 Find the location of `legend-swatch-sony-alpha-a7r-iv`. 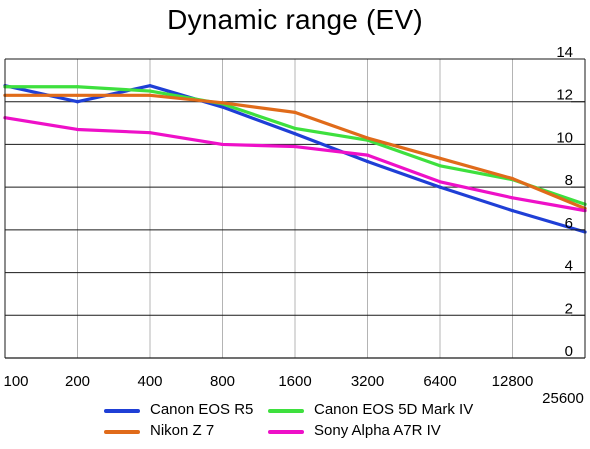

legend-swatch-sony-alpha-a7r-iv is located at coordinates (286, 432).